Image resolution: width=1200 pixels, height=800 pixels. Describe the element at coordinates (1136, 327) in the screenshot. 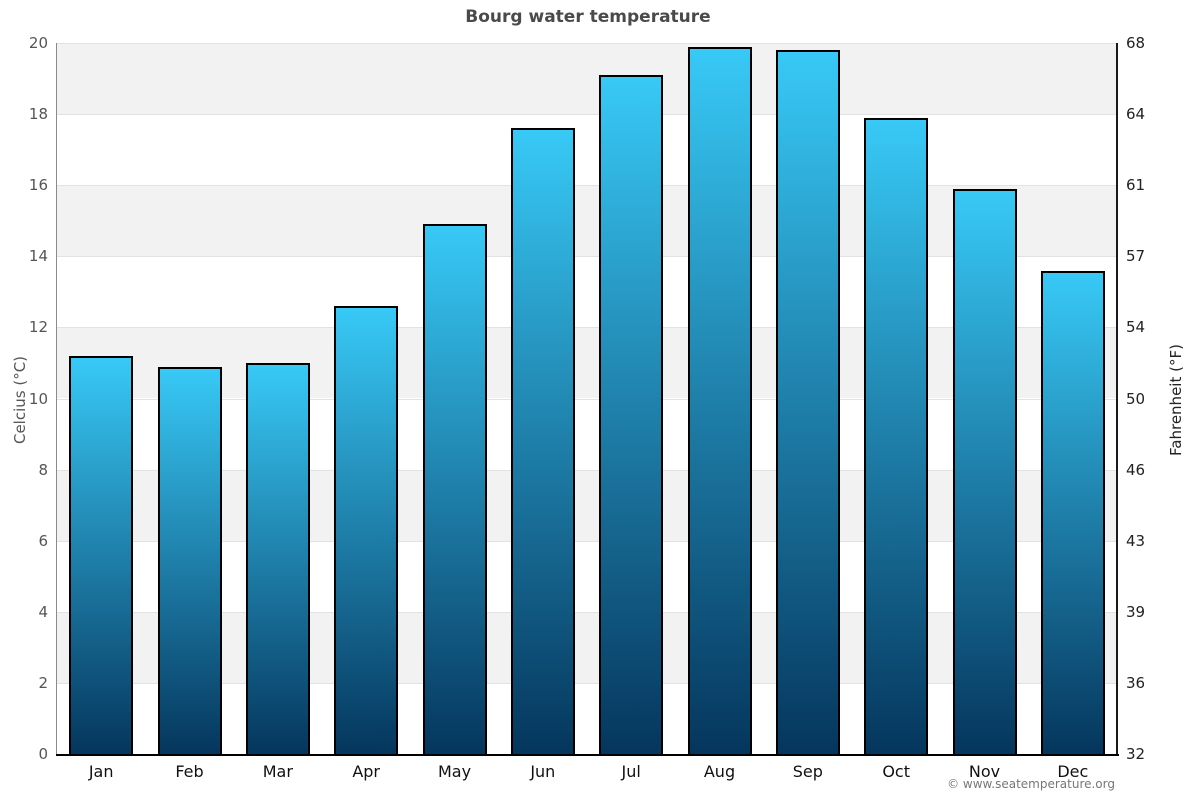

I see `fahrenheit-tick-label: 54` at that location.